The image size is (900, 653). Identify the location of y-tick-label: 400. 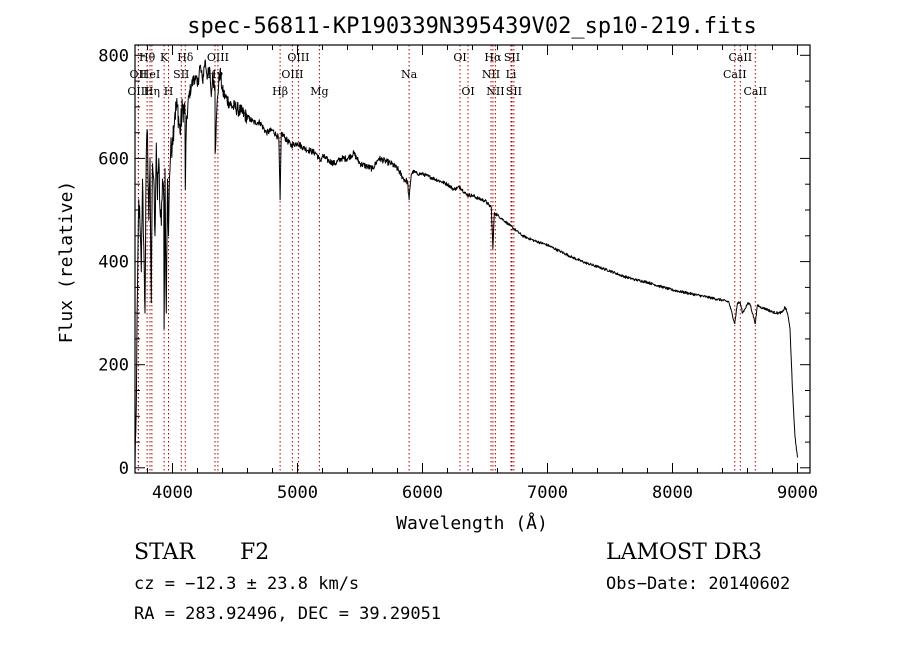
(113, 263).